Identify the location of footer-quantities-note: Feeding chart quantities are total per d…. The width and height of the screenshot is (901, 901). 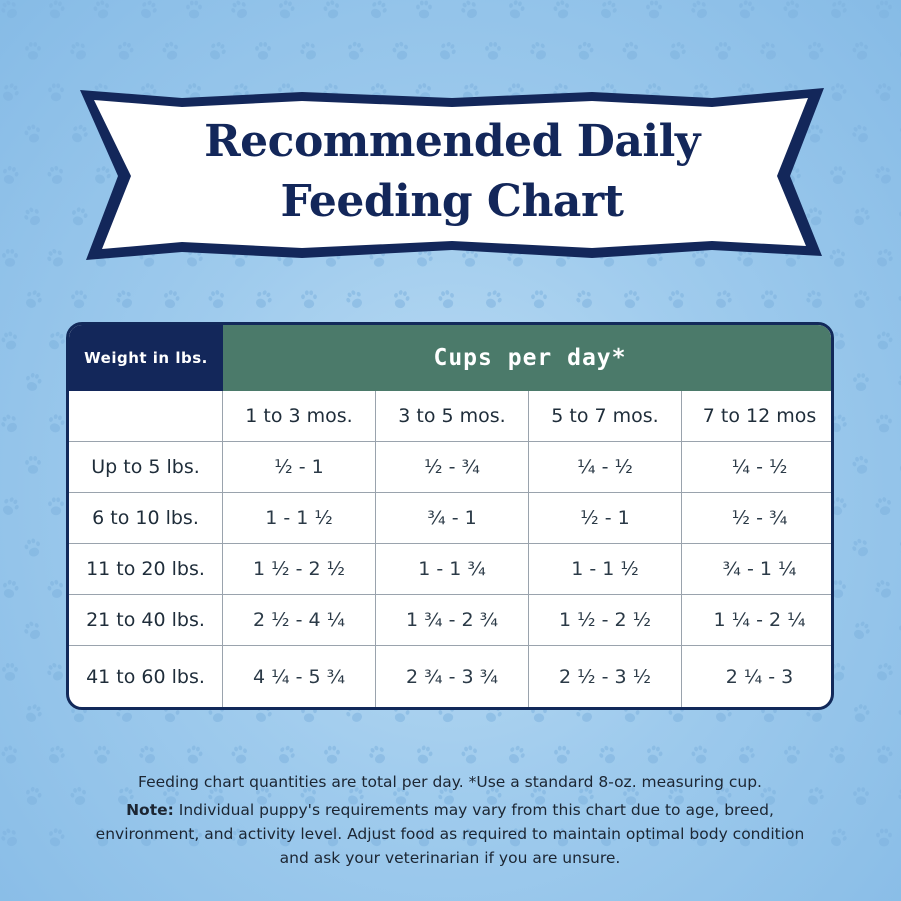
(450, 782).